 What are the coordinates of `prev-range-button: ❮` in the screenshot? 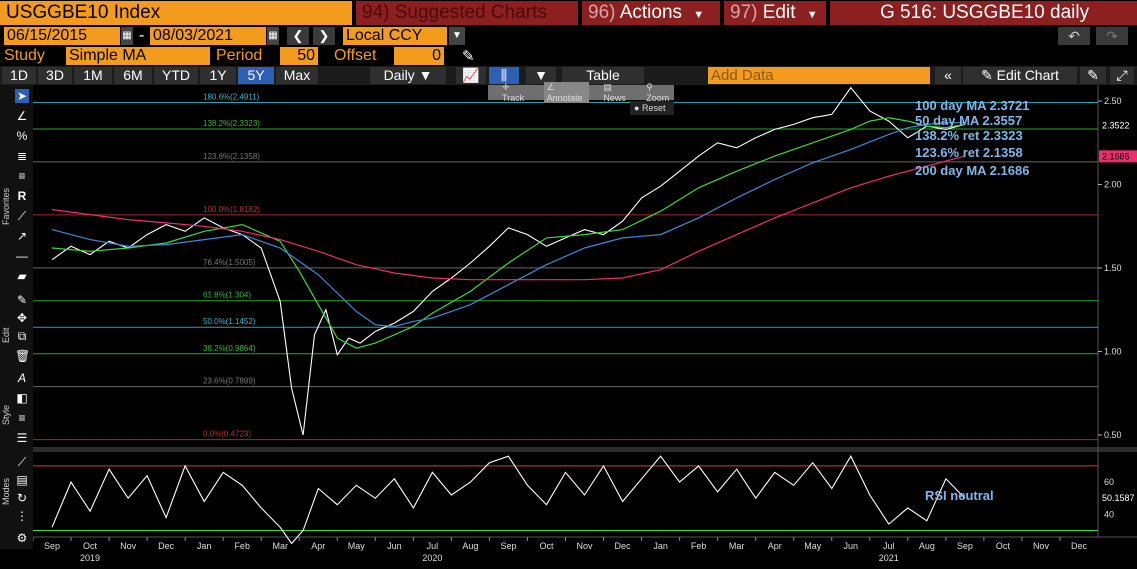 It's located at (298, 36).